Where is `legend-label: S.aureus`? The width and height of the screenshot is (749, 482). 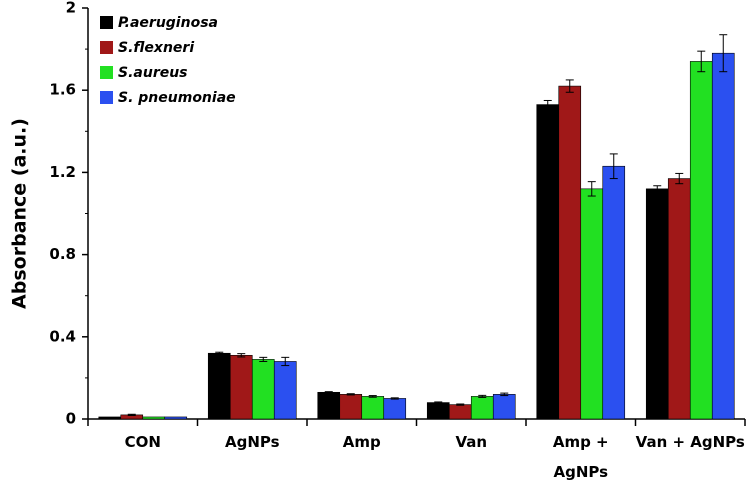 legend-label: S.aureus is located at coordinates (153, 73).